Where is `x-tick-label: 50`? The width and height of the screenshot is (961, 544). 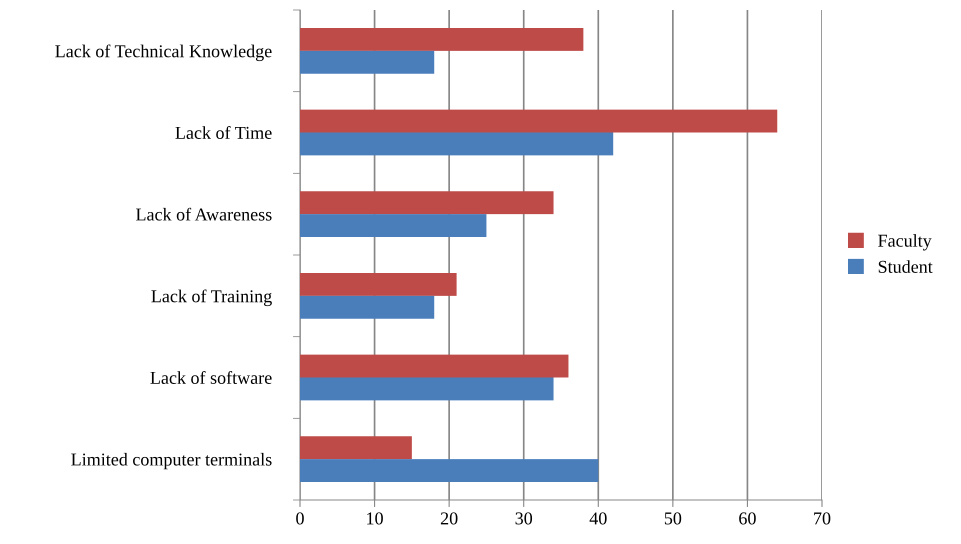 x-tick-label: 50 is located at coordinates (673, 518).